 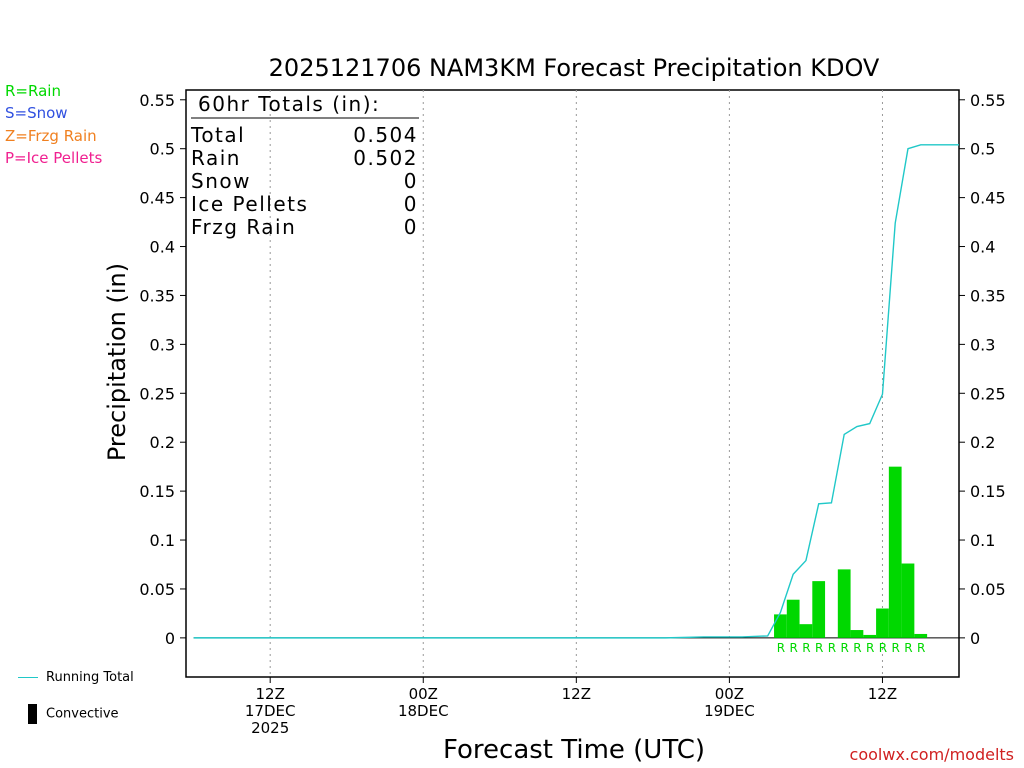 What do you see at coordinates (162, 149) in the screenshot?
I see `y-tick-label-left: 0.5` at bounding box center [162, 149].